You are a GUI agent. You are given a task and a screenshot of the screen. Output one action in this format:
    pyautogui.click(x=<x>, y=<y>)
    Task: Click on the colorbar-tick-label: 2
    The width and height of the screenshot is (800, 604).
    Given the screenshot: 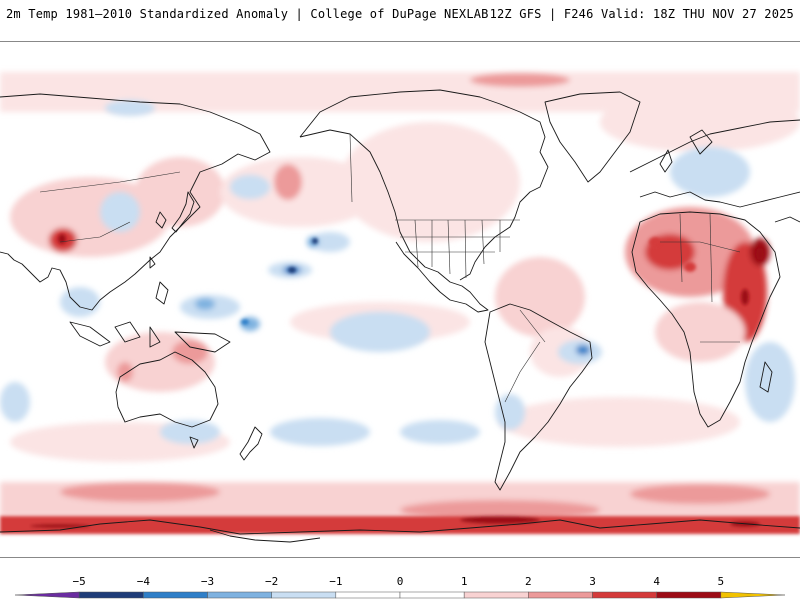 What is the action you would take?
    pyautogui.click(x=528, y=581)
    